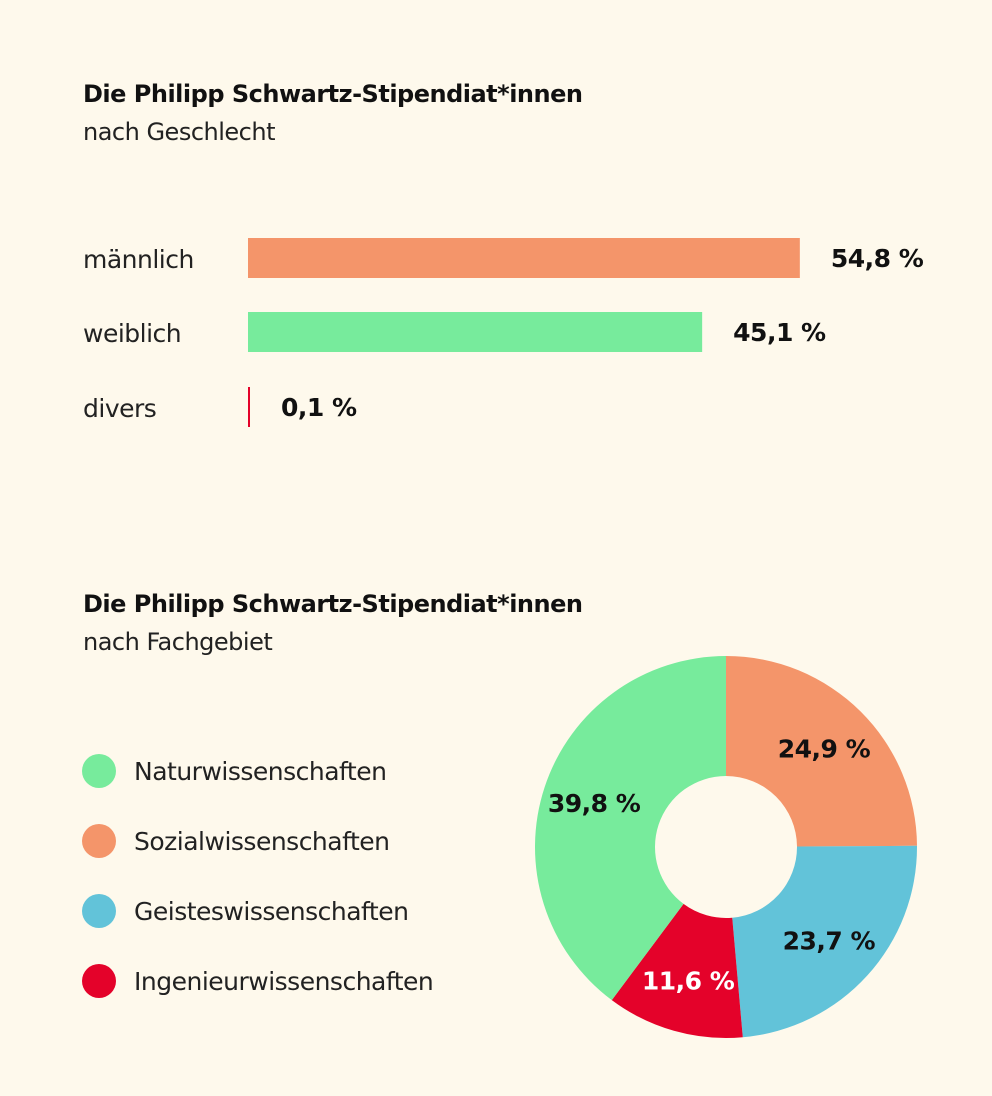  What do you see at coordinates (594, 803) in the screenshot?
I see `donut-slice-label: 39,8 %` at bounding box center [594, 803].